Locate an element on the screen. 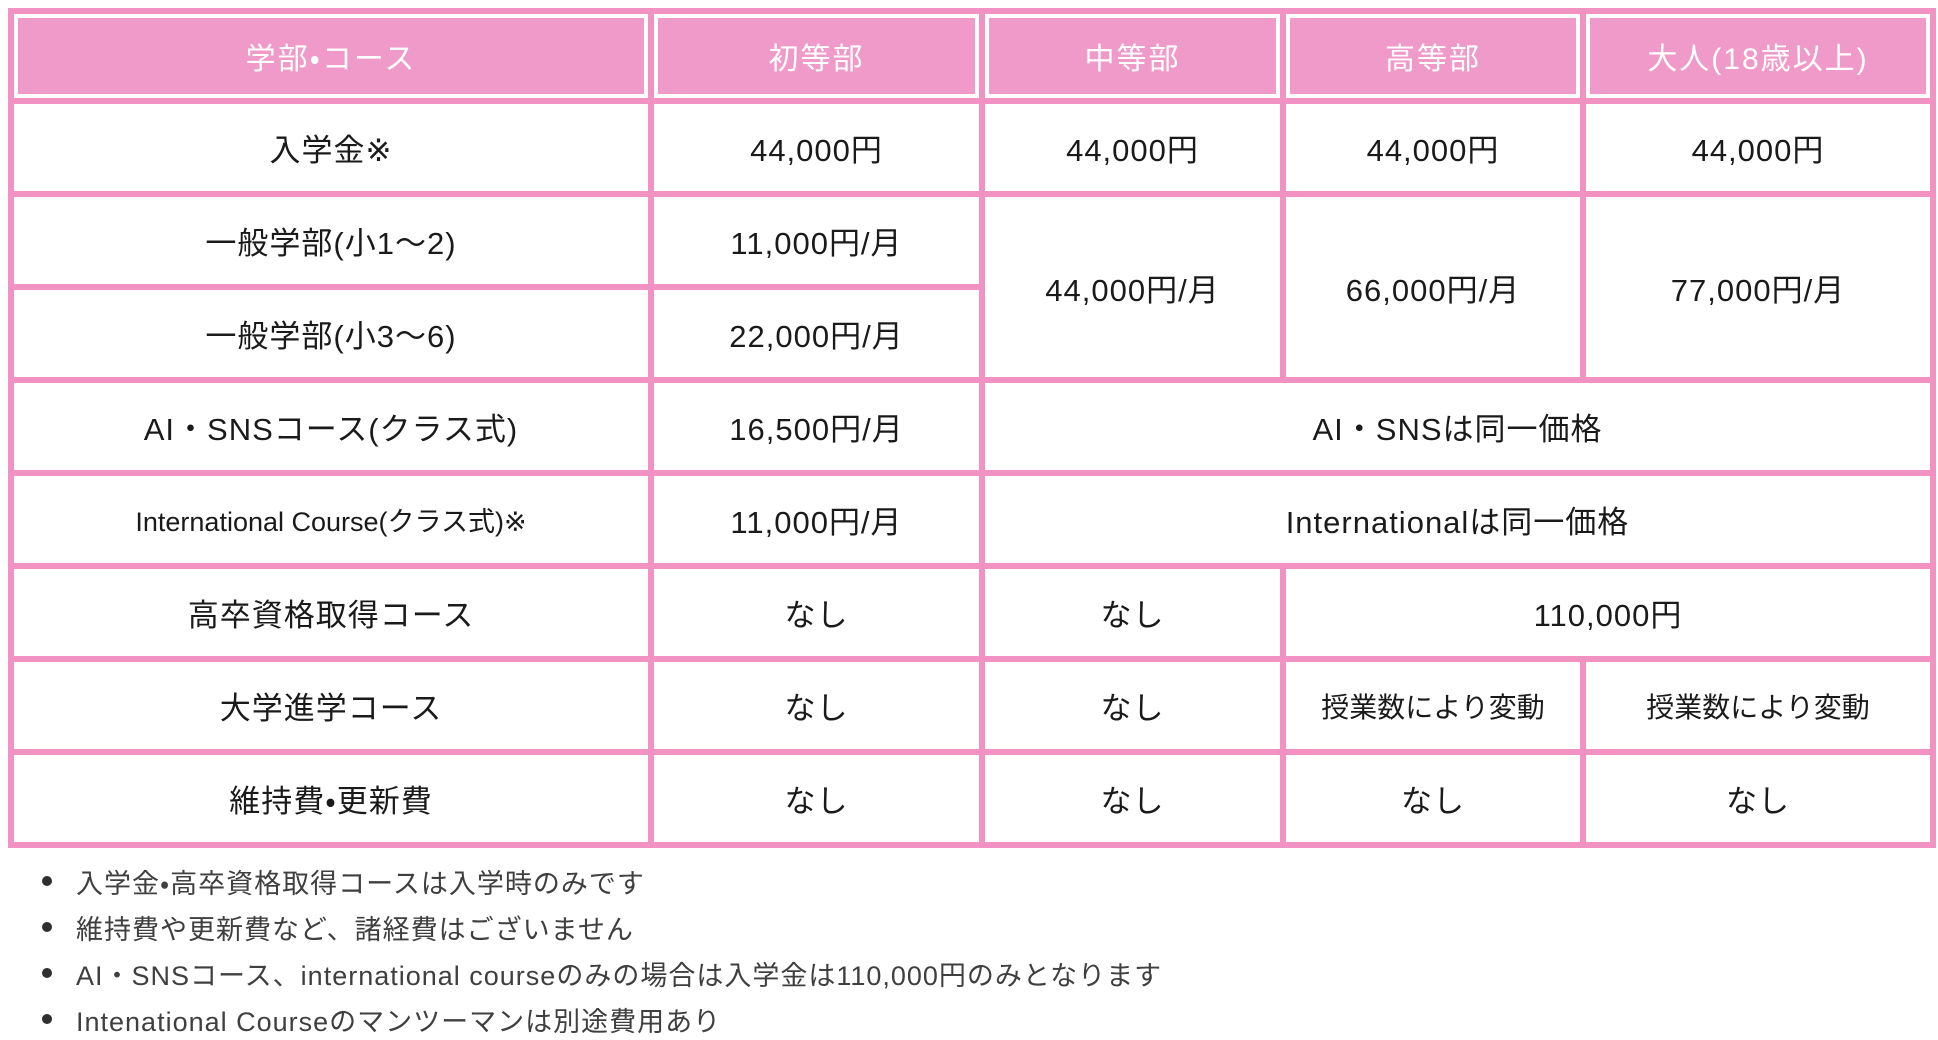 The image size is (1938, 1040). note-text: 維持費や更新費など、諸経費はございません is located at coordinates (355, 929).